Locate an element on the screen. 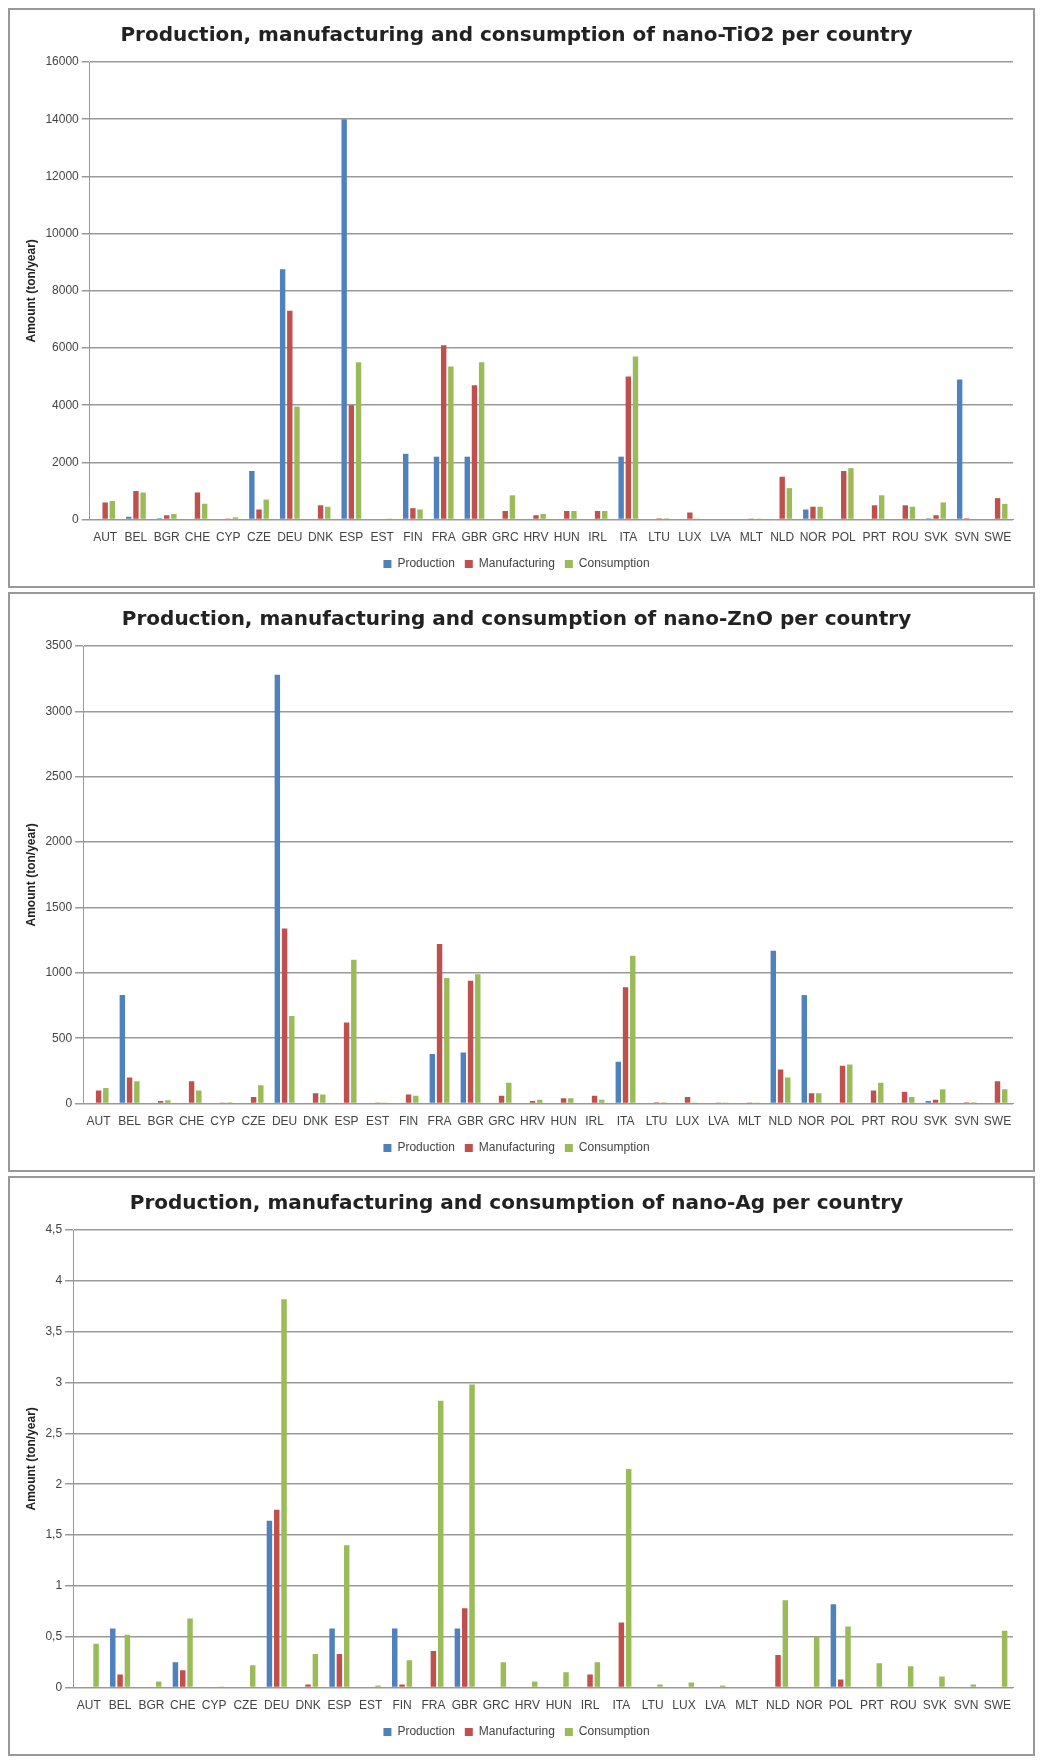 The height and width of the screenshot is (1762, 1043). chart-title: Production, manufacturing and consumption of nano-TiO2 per country is located at coordinates (516, 34).